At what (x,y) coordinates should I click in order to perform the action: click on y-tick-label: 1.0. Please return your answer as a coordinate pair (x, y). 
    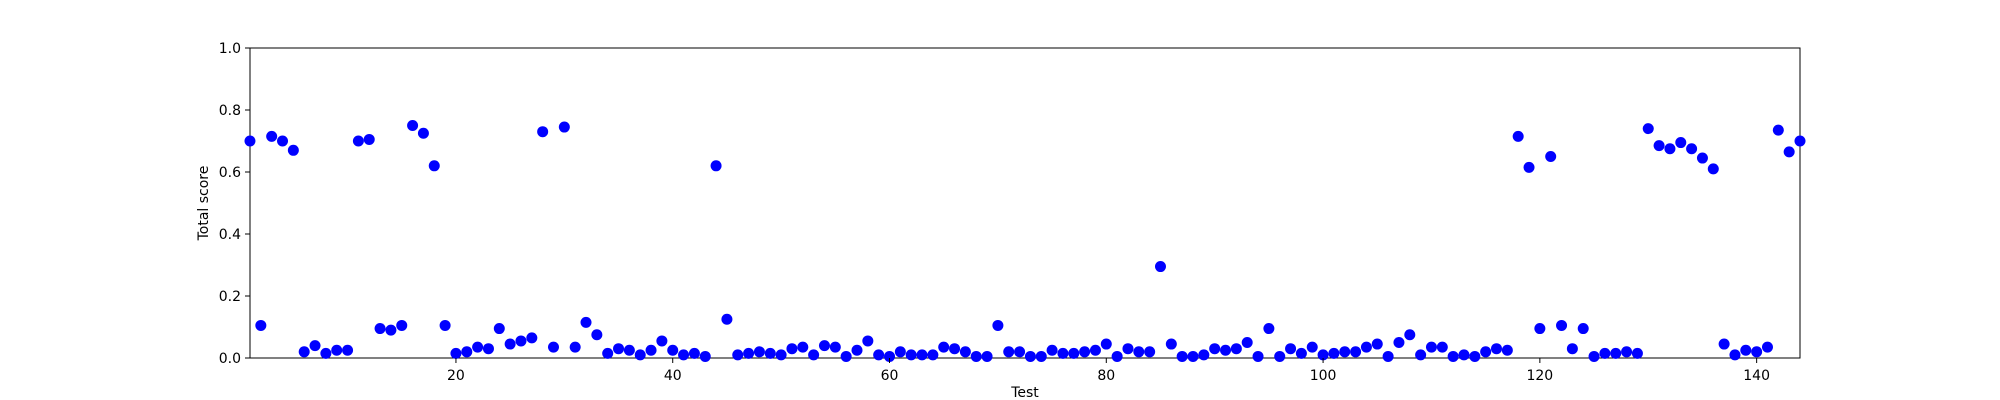
    Looking at the image, I should click on (230, 49).